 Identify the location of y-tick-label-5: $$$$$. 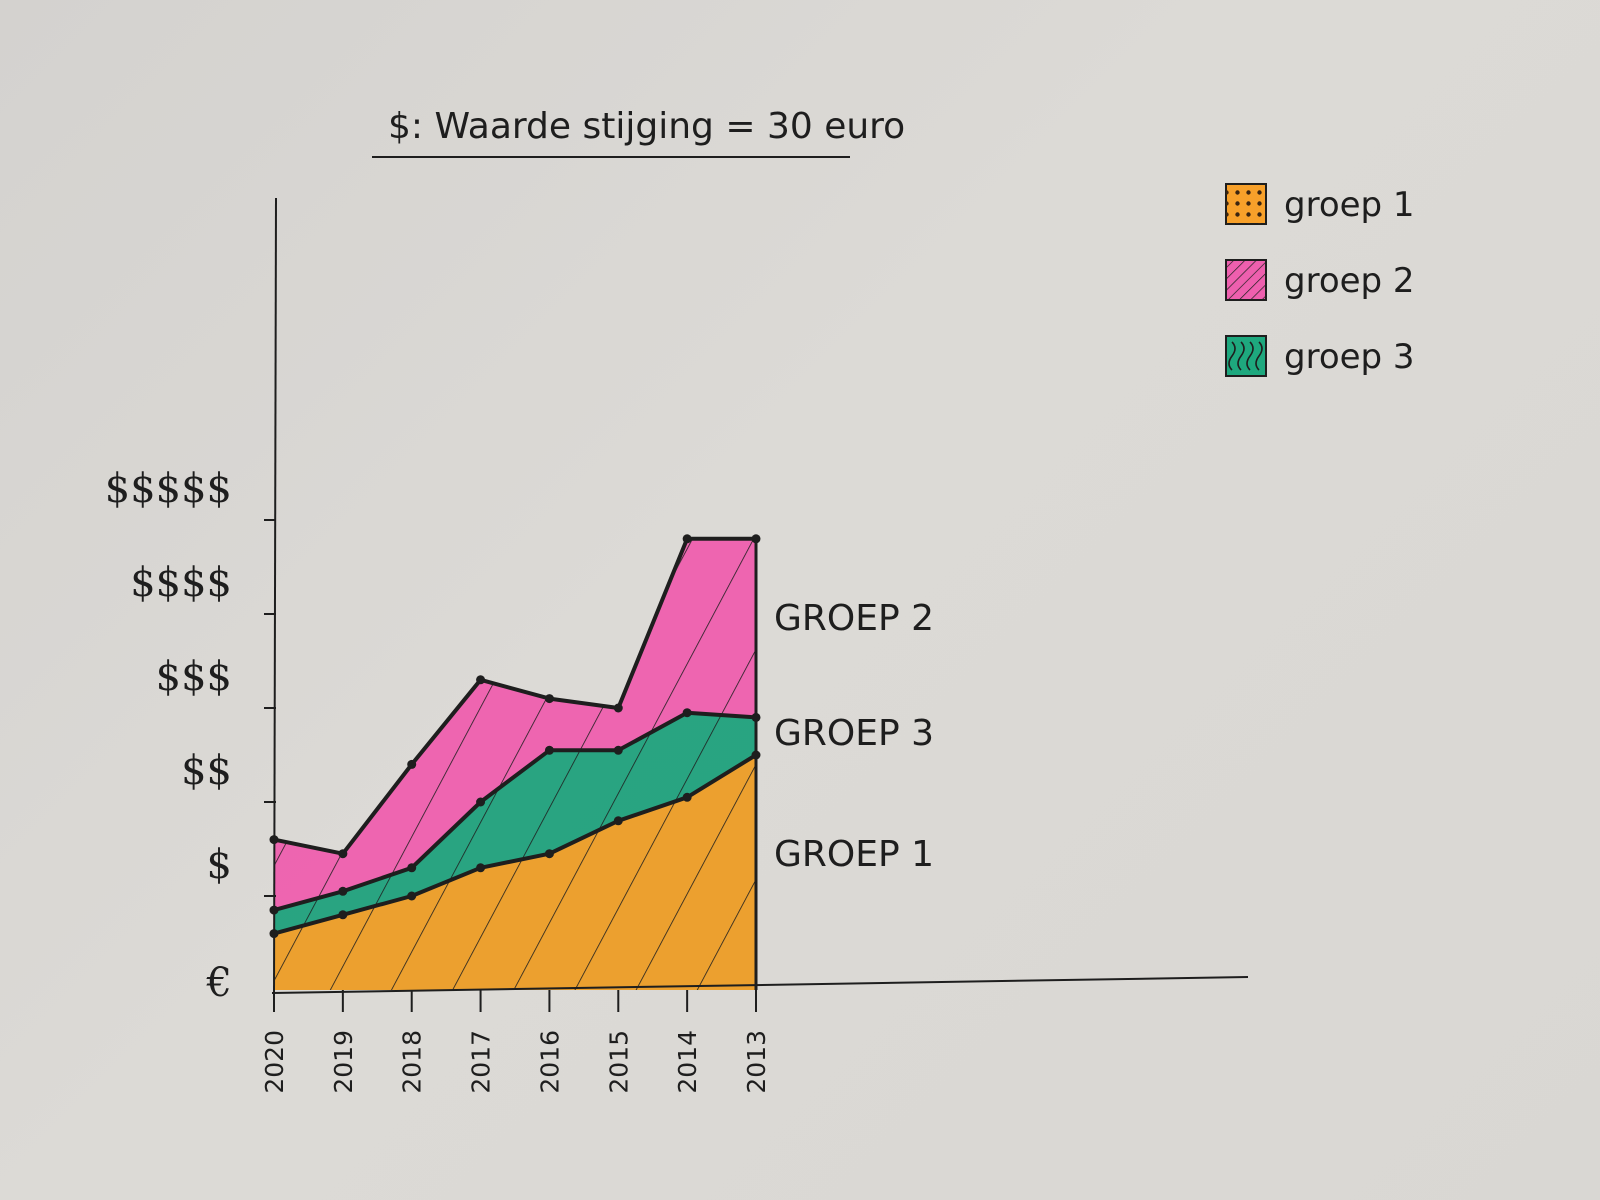
(168, 489).